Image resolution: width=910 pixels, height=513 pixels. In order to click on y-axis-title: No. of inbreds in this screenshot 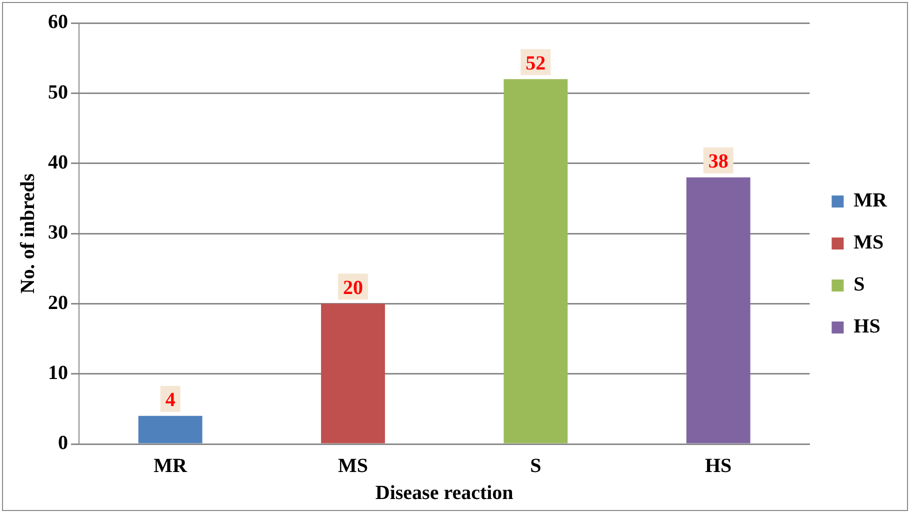, I will do `click(28, 233)`.